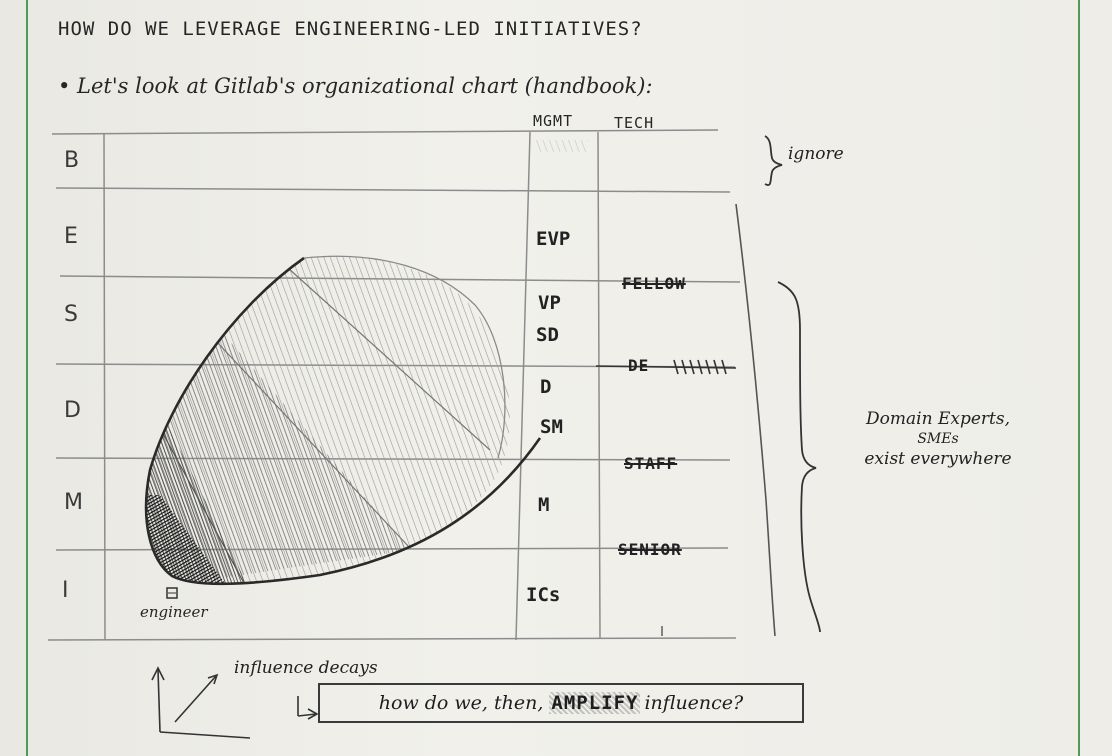 This screenshot has height=756, width=1112. What do you see at coordinates (71, 236) in the screenshot?
I see `row-label-e: E` at bounding box center [71, 236].